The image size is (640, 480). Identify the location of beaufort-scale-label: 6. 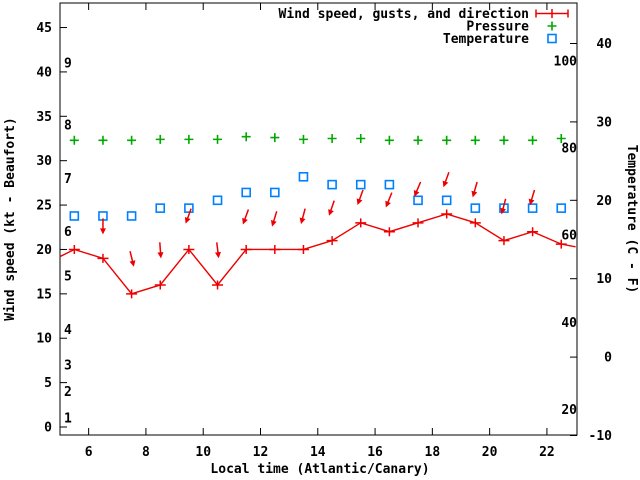
(68, 232).